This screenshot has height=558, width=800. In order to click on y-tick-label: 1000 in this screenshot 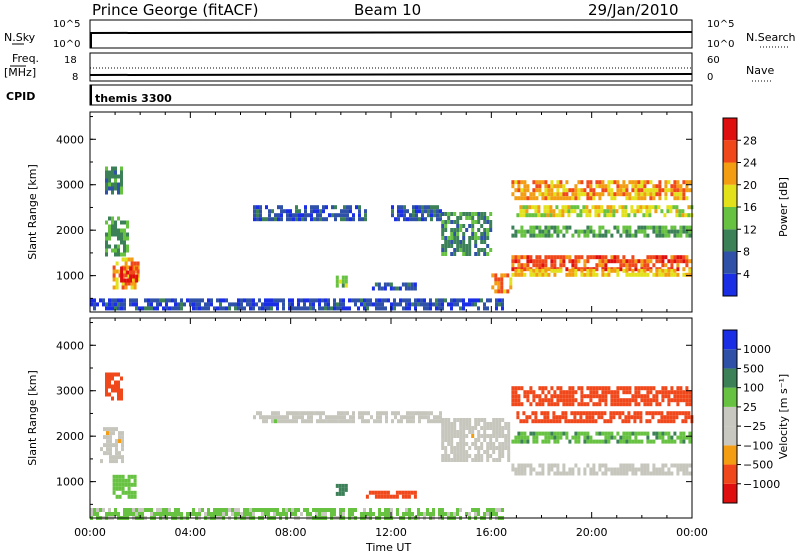, I will do `click(70, 276)`.